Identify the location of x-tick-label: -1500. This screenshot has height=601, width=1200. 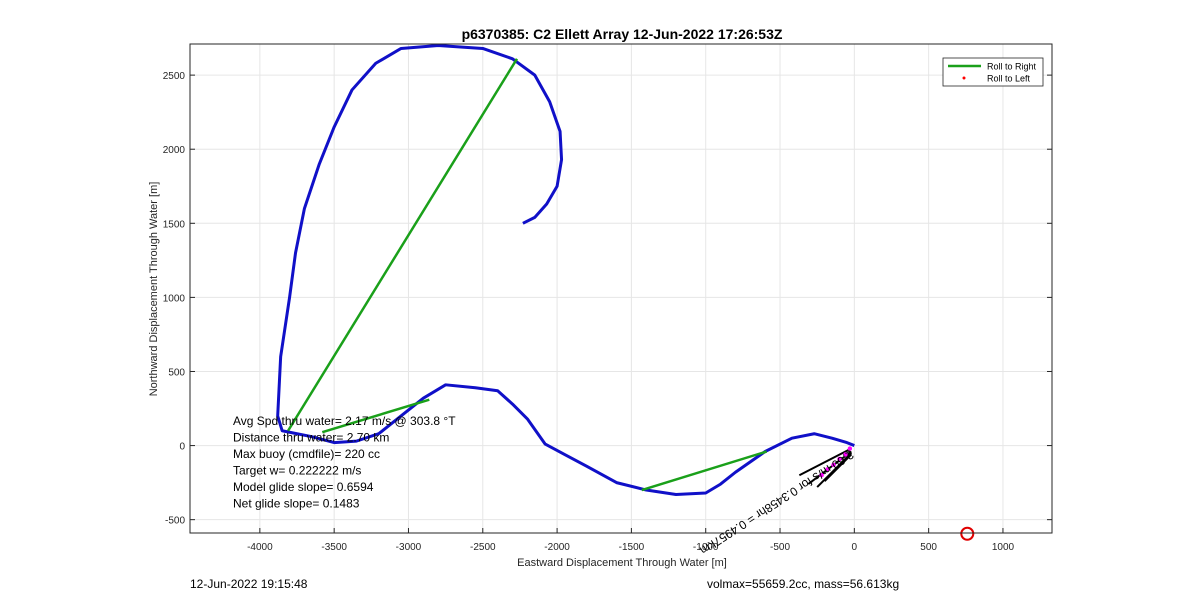
(632, 547).